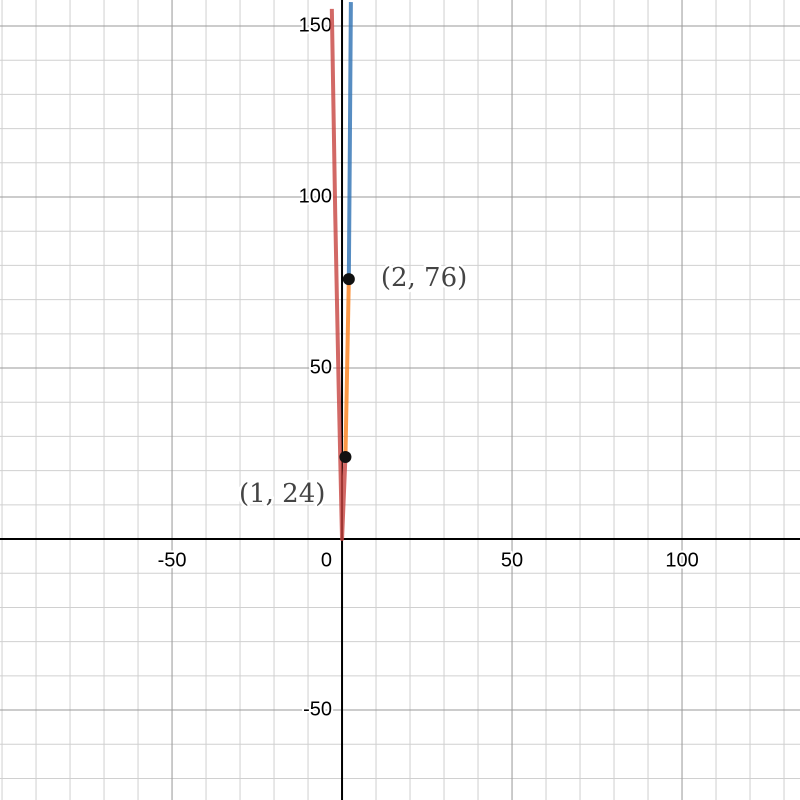  What do you see at coordinates (512, 560) in the screenshot?
I see `x-tick-label: 50` at bounding box center [512, 560].